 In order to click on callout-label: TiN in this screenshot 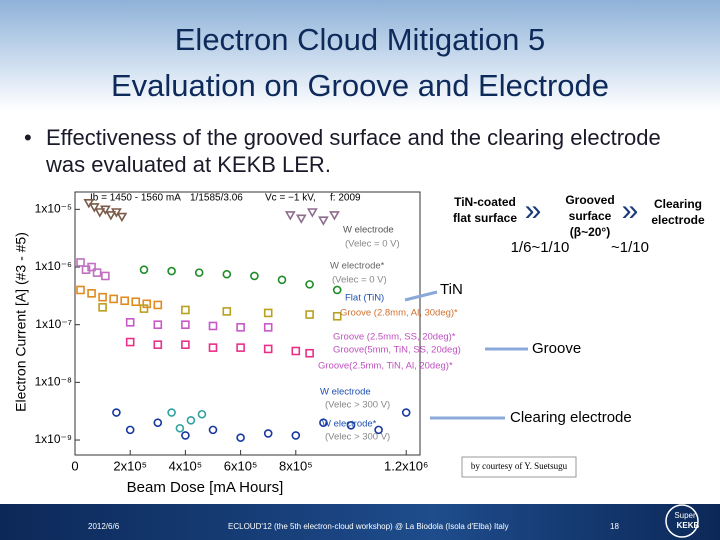, I will do `click(451, 289)`.